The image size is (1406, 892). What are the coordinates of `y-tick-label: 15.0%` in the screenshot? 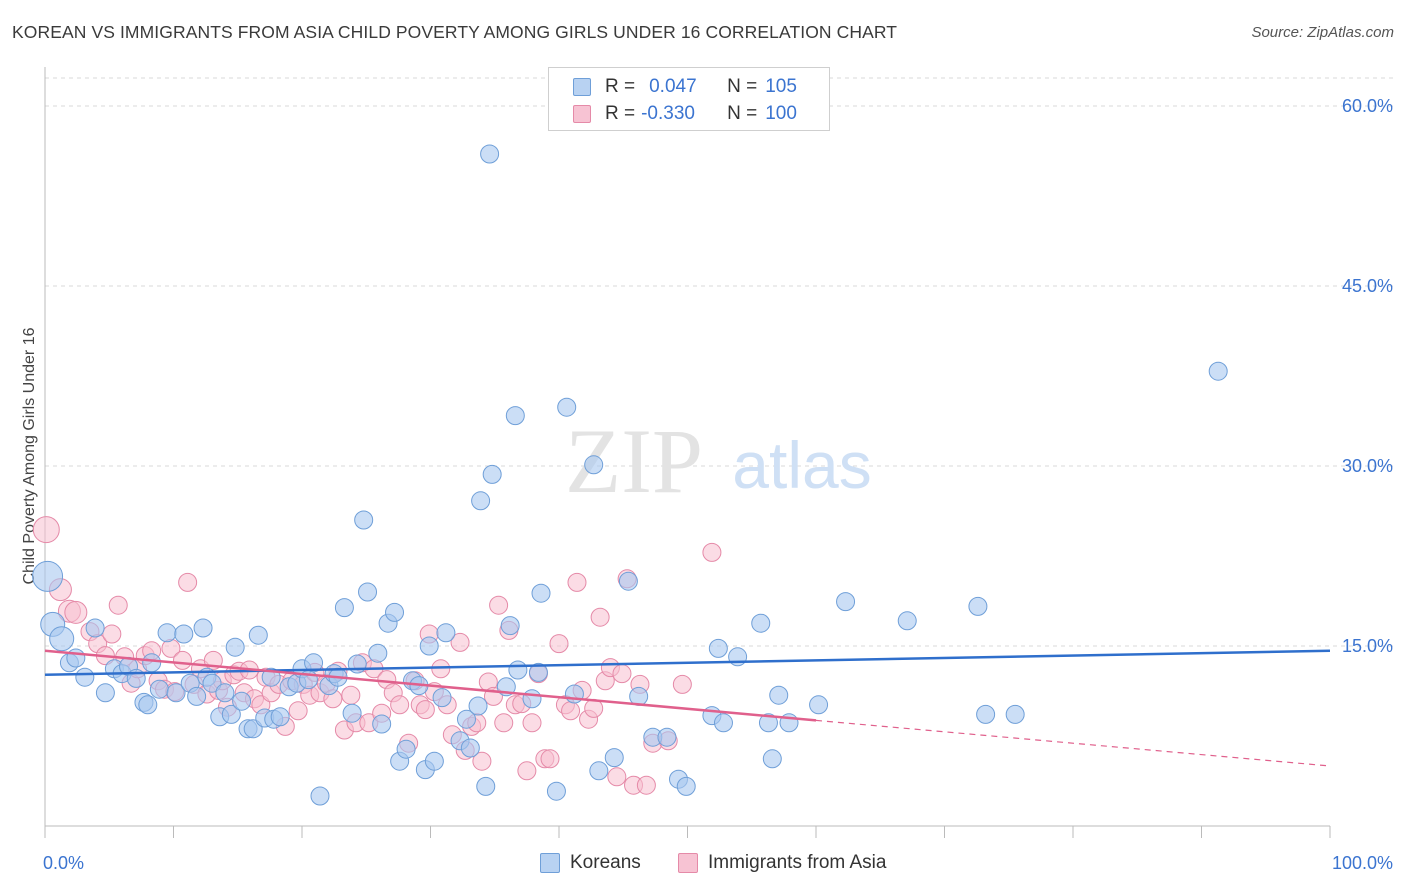 It's located at (1367, 646).